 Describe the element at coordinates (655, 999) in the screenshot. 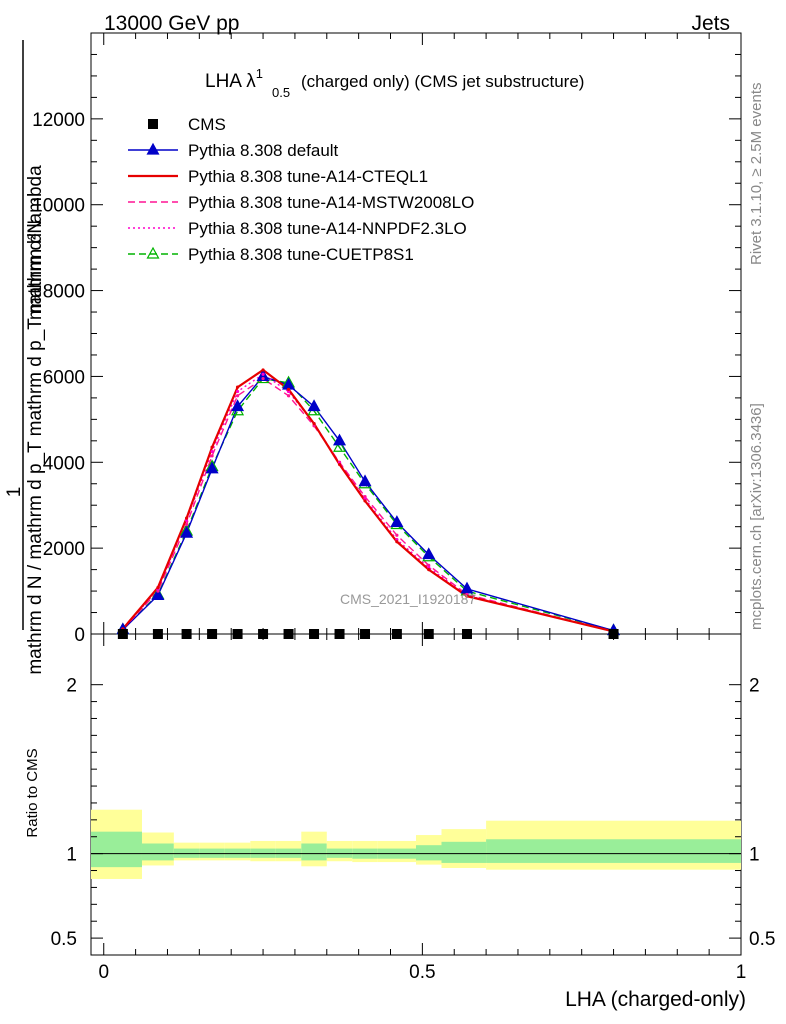

I see `x-axis-label: LHA (charged-only)` at that location.